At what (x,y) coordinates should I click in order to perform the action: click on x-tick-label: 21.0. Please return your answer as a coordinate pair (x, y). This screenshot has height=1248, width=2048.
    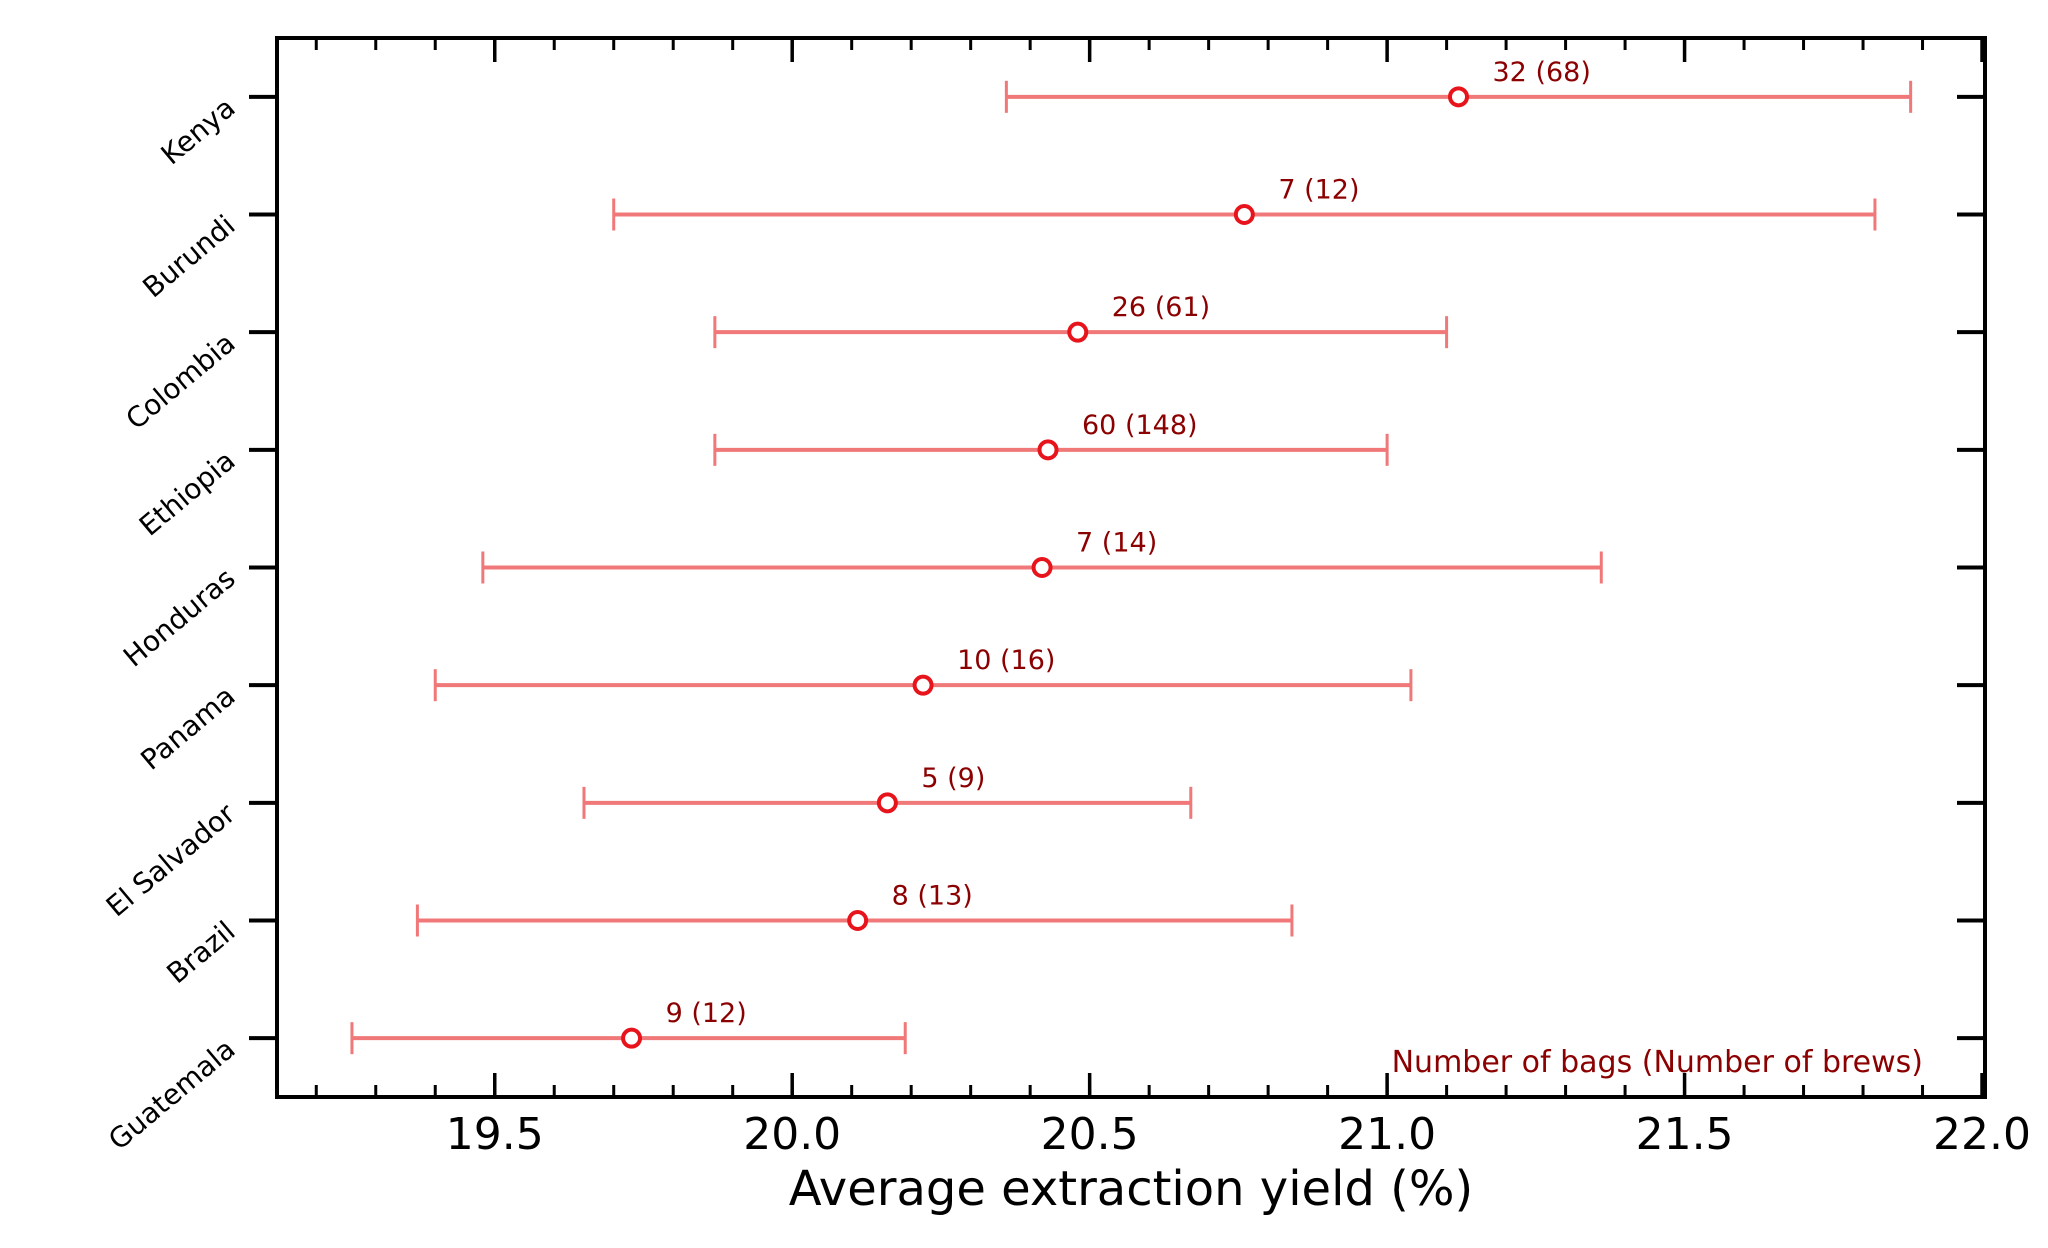
    Looking at the image, I should click on (1387, 1134).